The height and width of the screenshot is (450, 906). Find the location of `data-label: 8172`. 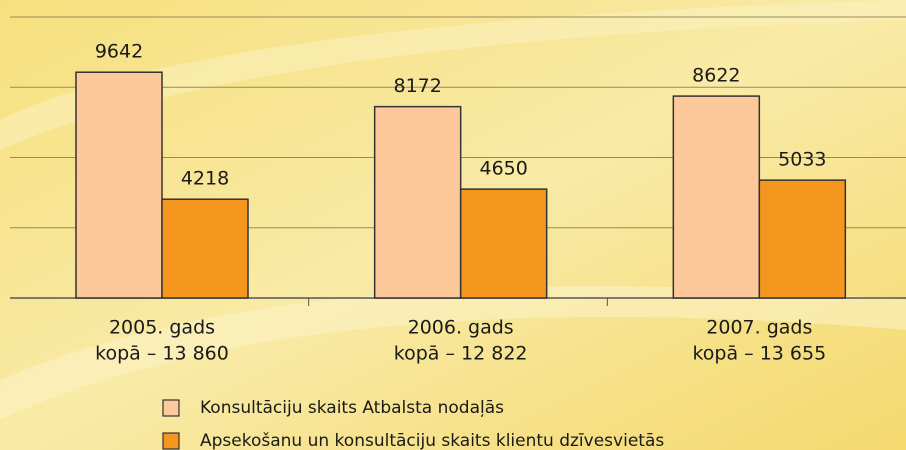

data-label: 8172 is located at coordinates (417, 86).